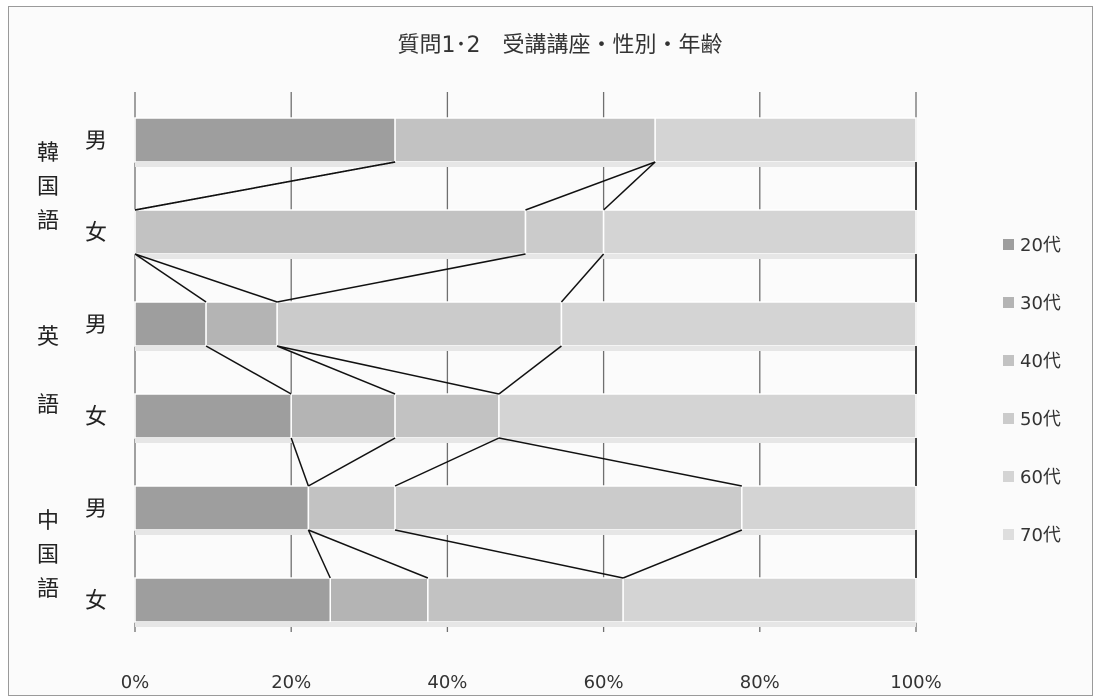  Describe the element at coordinates (604, 682) in the screenshot. I see `x-tick-label: 60%` at that location.